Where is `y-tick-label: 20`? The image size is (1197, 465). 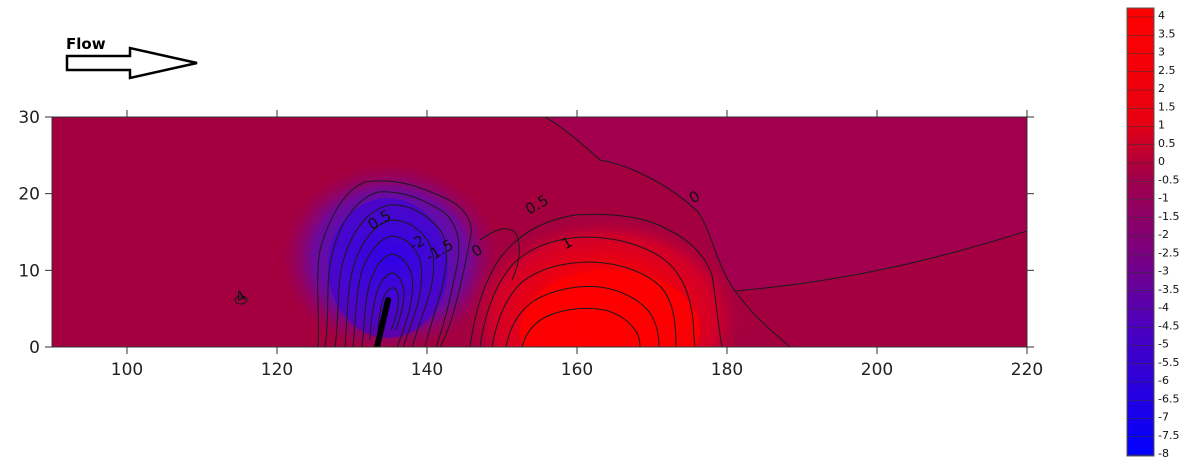
y-tick-label: 20 is located at coordinates (29, 195).